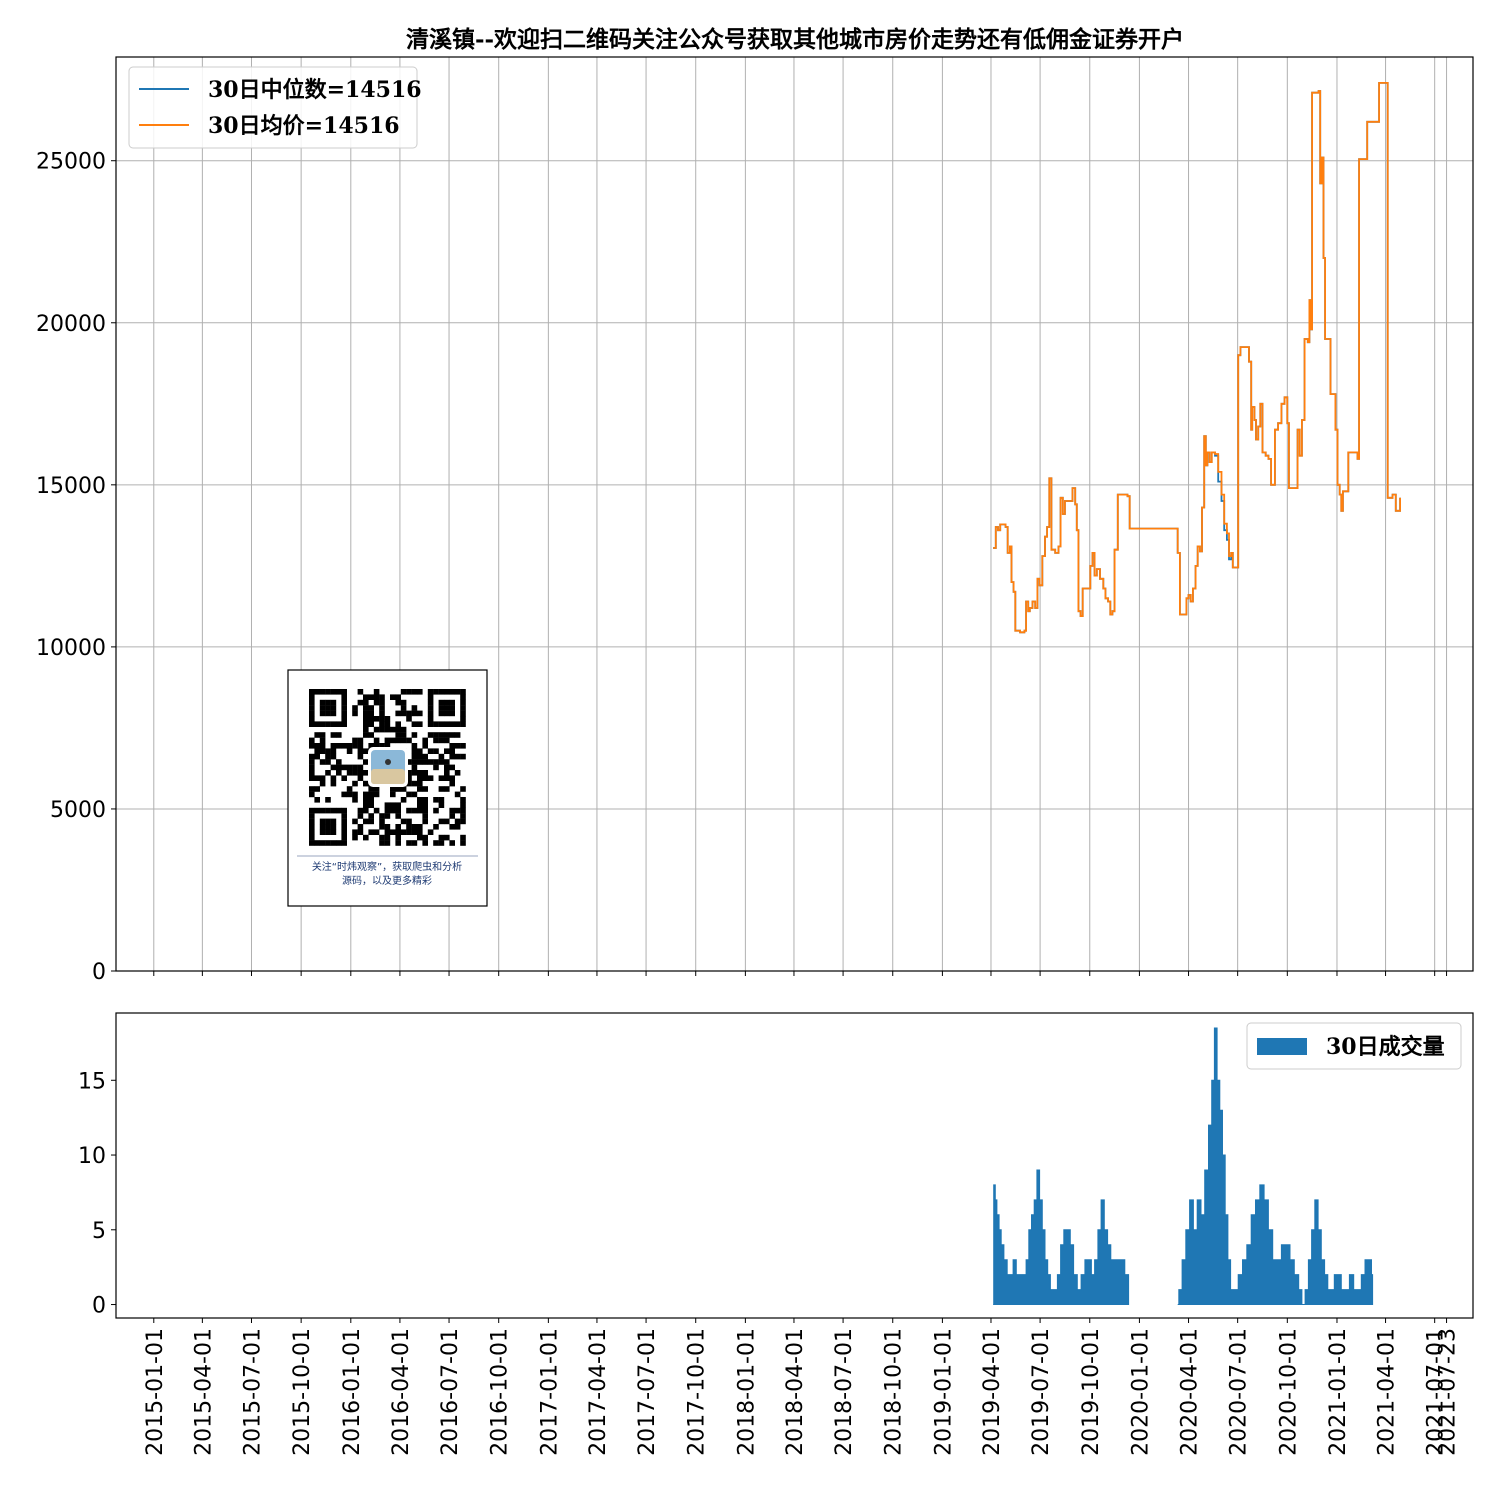 The image size is (1500, 1500). What do you see at coordinates (549, 1392) in the screenshot?
I see `x-tick-label: 2017-01-01` at bounding box center [549, 1392].